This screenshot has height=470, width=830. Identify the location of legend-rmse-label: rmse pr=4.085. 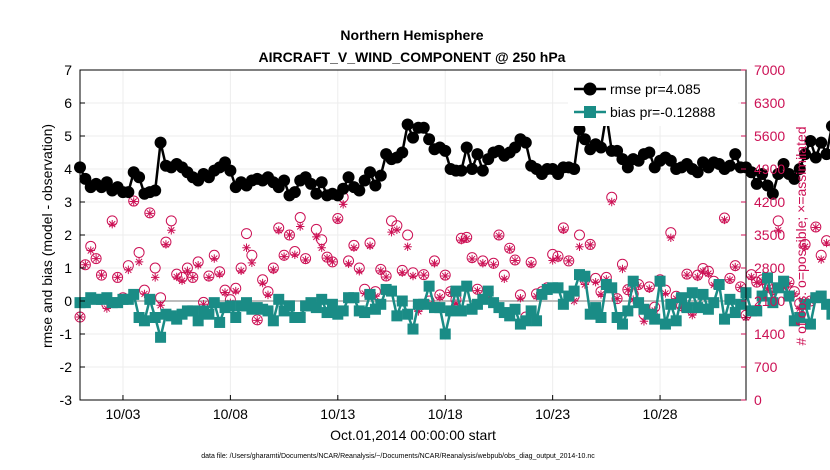
(655, 89).